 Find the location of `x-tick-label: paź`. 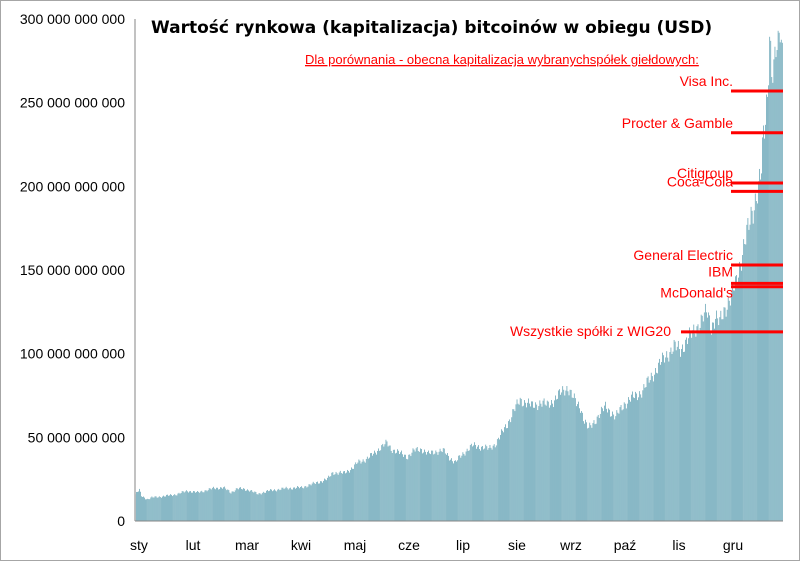

x-tick-label: paź is located at coordinates (625, 545).